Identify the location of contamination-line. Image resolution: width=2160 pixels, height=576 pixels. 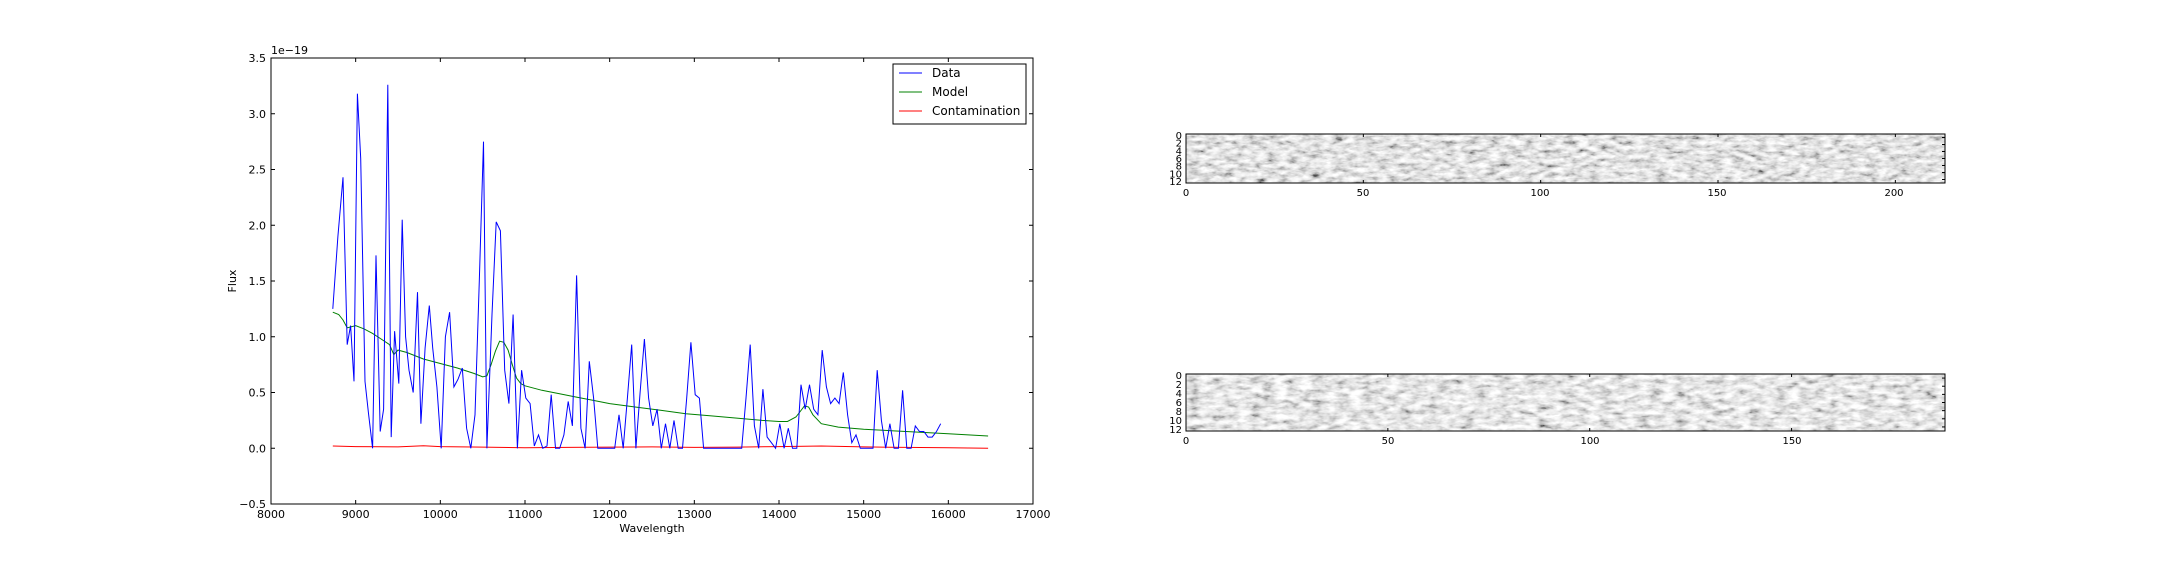
(660, 447).